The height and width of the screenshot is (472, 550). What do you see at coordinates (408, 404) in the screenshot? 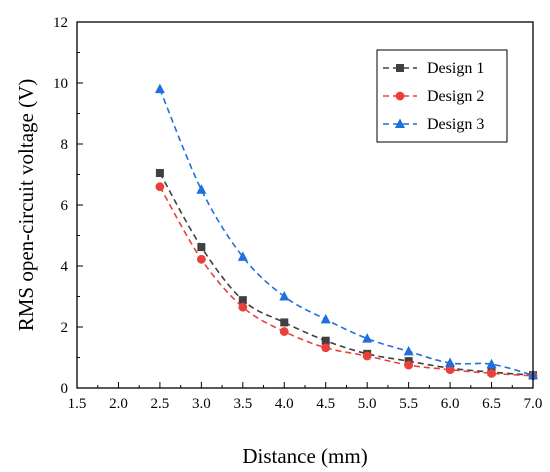
I see `x-tick-label: 5.5` at bounding box center [408, 404].